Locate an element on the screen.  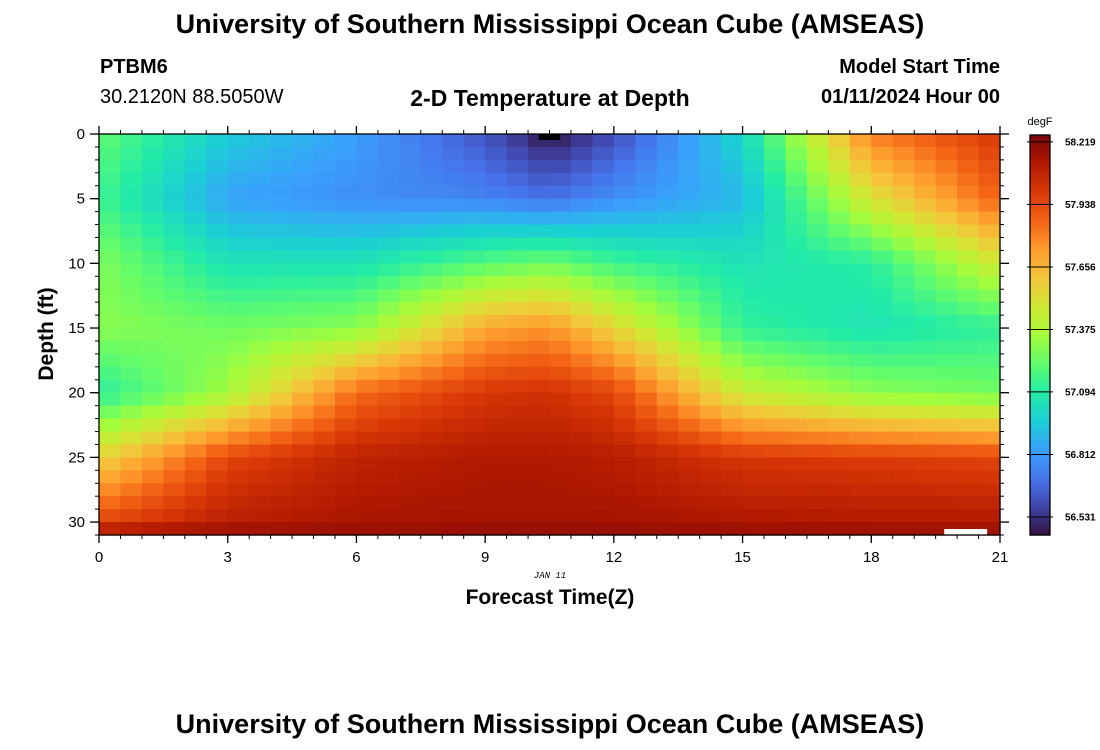
station-id: PTBM6 is located at coordinates (134, 67).